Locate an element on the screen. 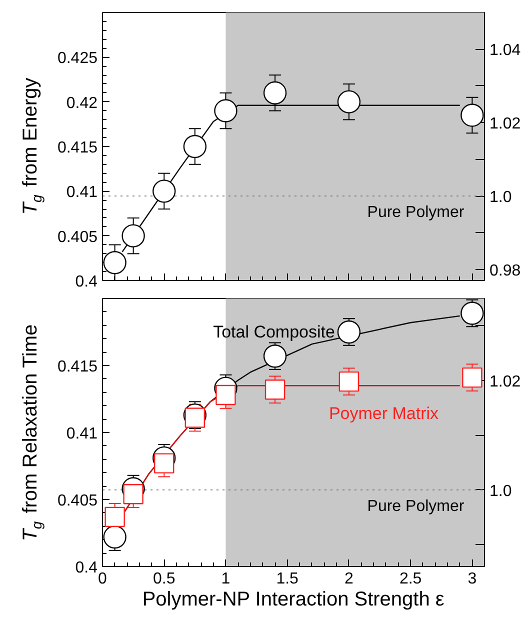 Image resolution: width=524 pixels, height=632 pixels. x-tick-label: 1.5 is located at coordinates (287, 579).